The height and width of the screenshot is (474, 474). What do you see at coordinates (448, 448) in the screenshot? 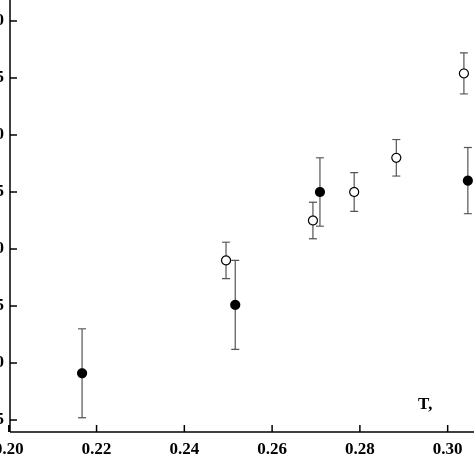
I see `x-tick-label: 0.30` at bounding box center [448, 448].